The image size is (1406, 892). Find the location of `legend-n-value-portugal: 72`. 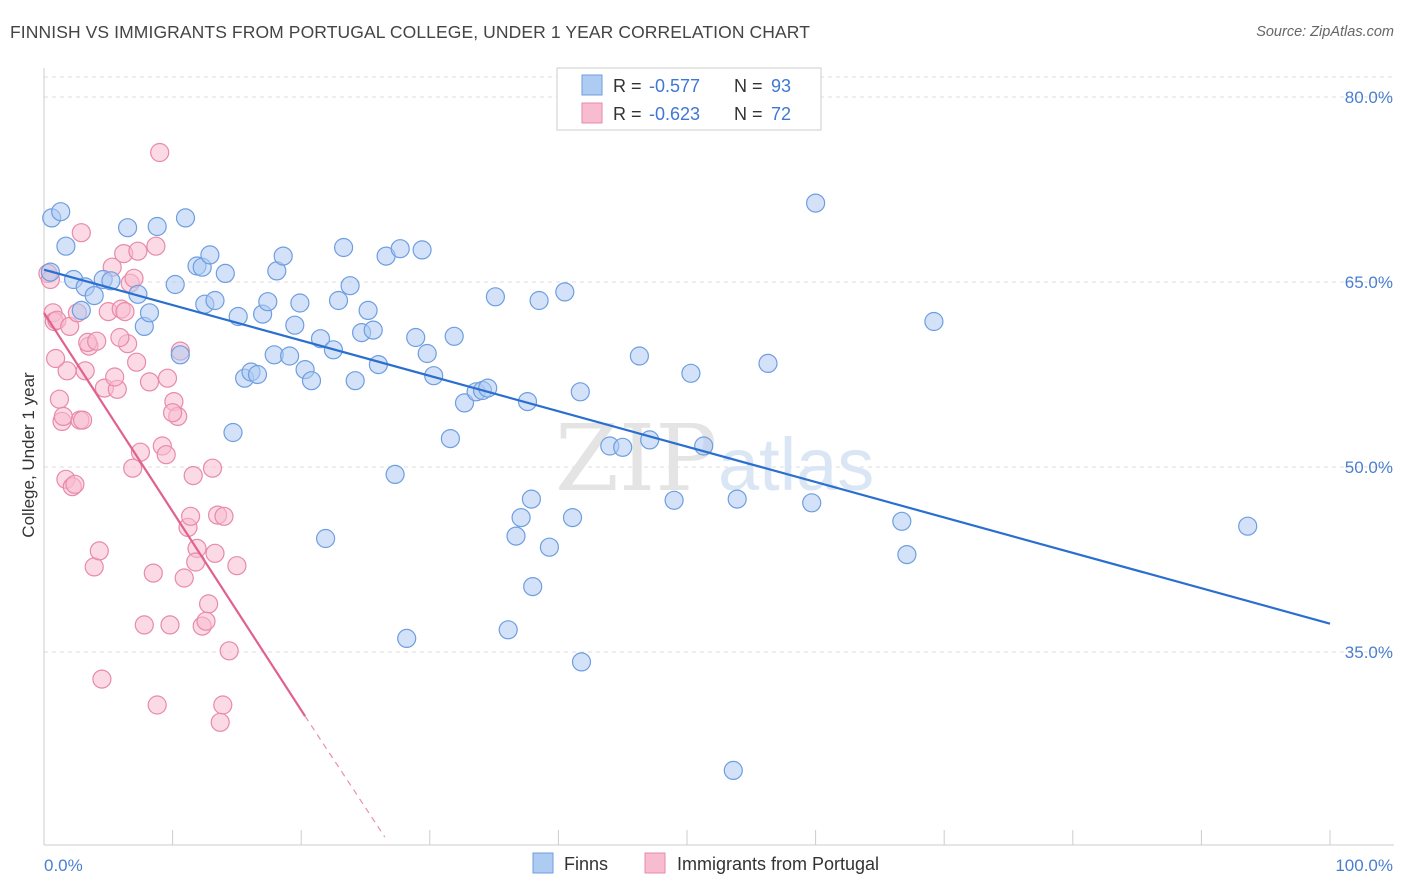

legend-n-value-portugal: 72 is located at coordinates (781, 114).